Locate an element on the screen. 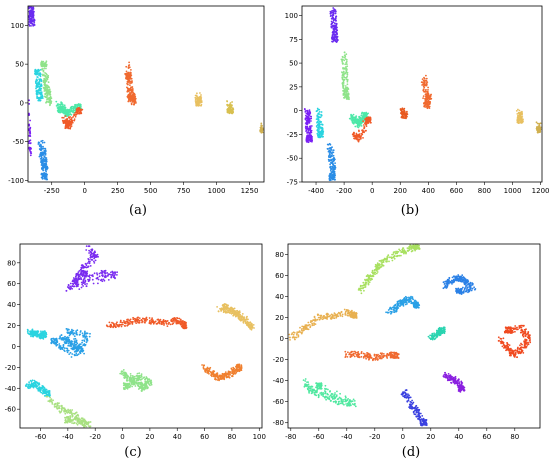 The height and width of the screenshot is (462, 550). y-tick-label: 50 is located at coordinates (293, 64).